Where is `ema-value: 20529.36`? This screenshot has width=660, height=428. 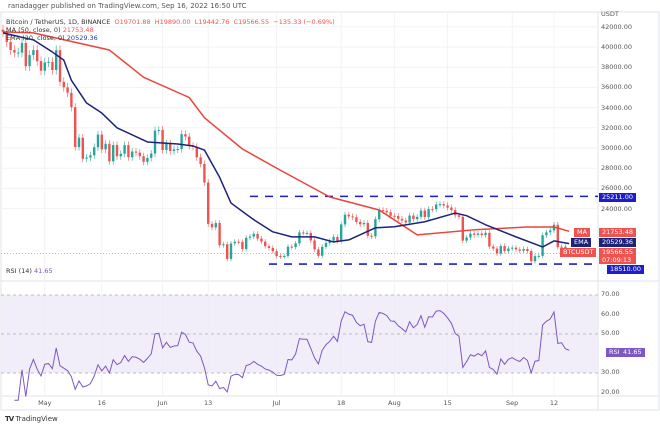 ema-value: 20529.36 is located at coordinates (82, 38).